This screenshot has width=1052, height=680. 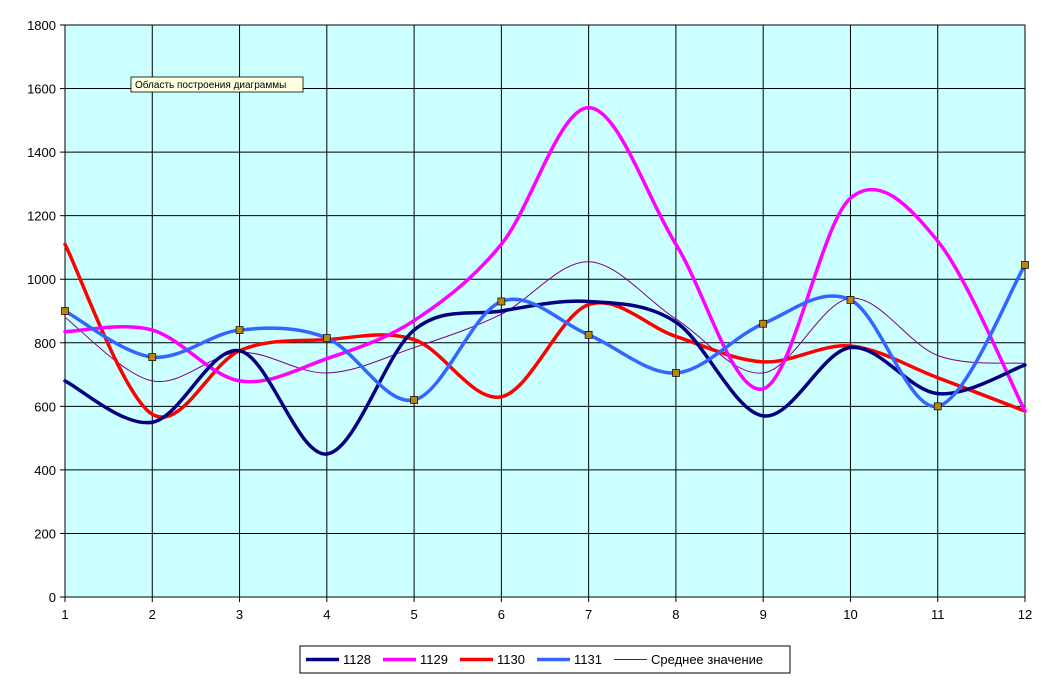 What do you see at coordinates (52, 597) in the screenshot?
I see `y-tick-label: 0` at bounding box center [52, 597].